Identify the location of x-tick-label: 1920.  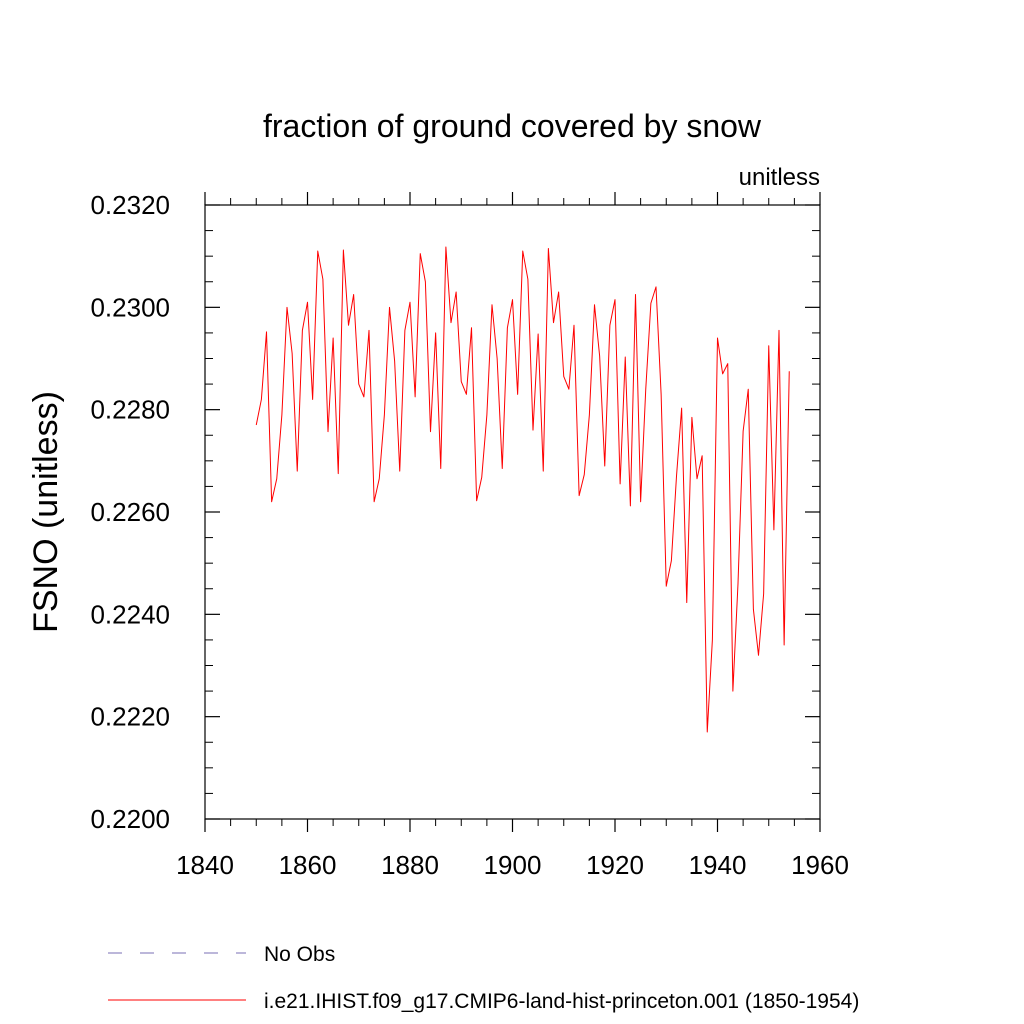
(615, 865).